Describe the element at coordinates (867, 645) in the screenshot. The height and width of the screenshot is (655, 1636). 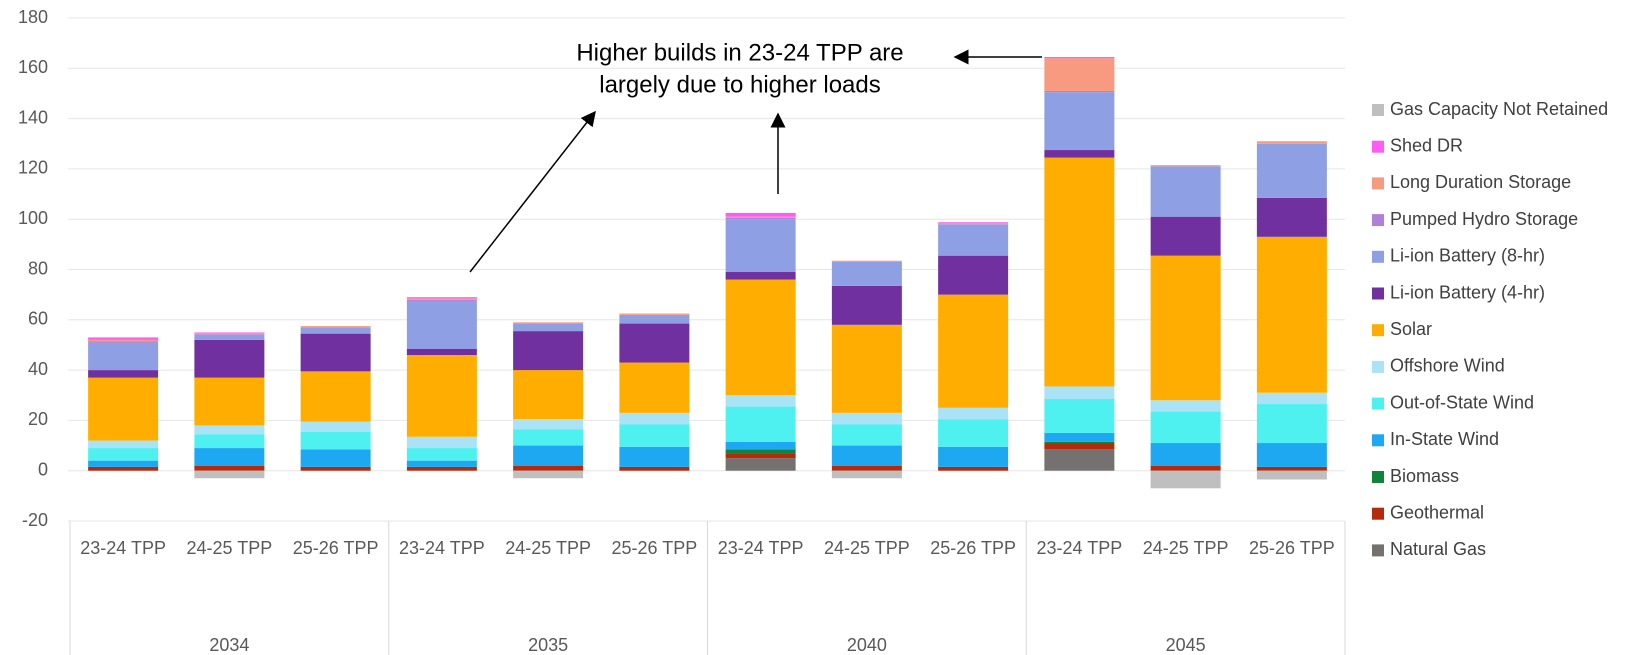
I see `group-label: 2040` at that location.